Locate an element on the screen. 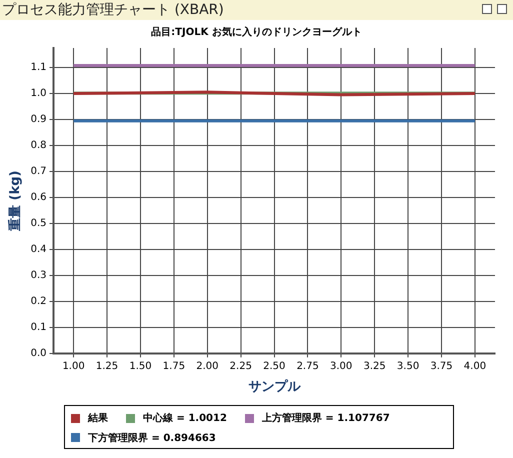 The height and width of the screenshot is (458, 513). x-tick-label: 2.00 is located at coordinates (207, 366).